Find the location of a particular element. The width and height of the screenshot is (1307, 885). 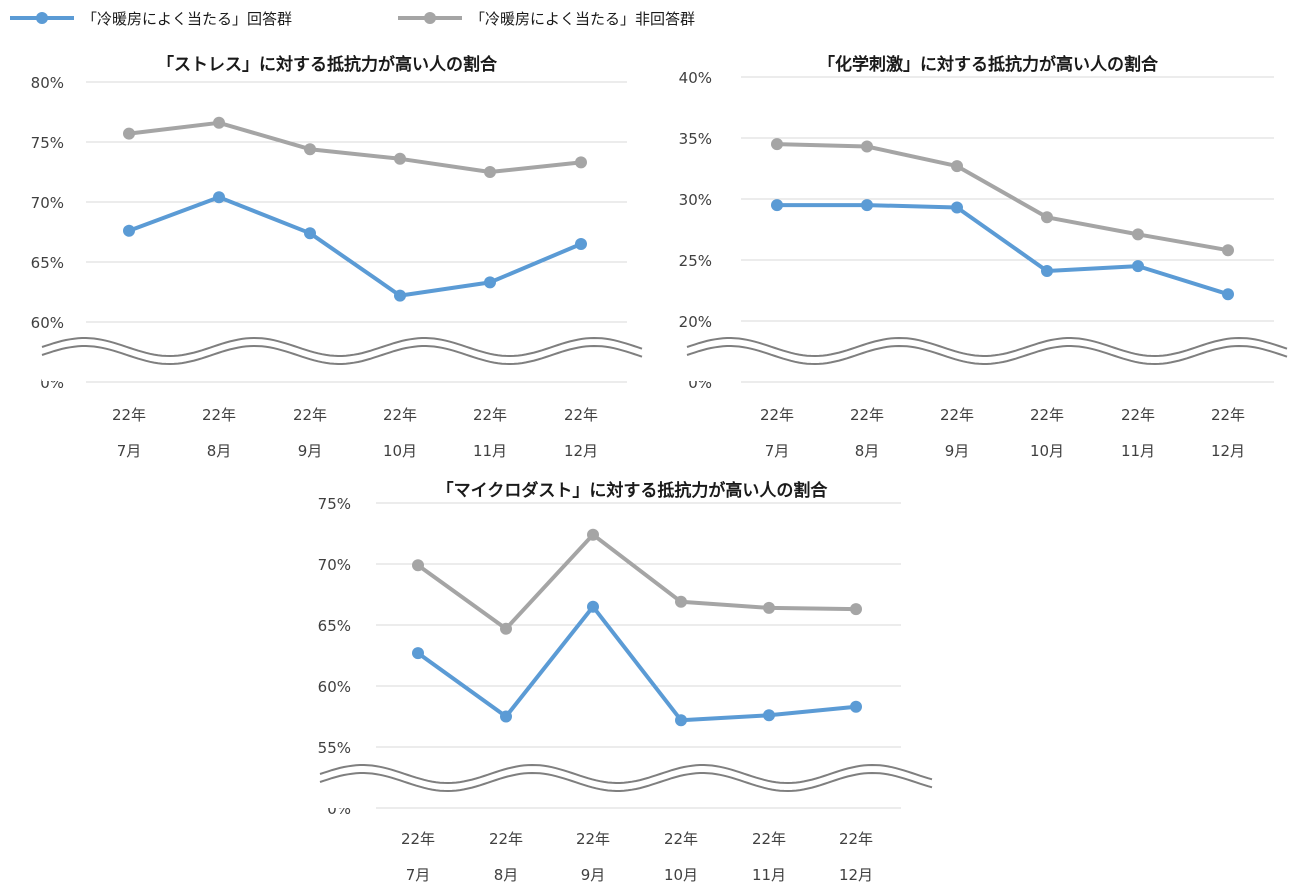

legend-marker is located at coordinates (42, 18).